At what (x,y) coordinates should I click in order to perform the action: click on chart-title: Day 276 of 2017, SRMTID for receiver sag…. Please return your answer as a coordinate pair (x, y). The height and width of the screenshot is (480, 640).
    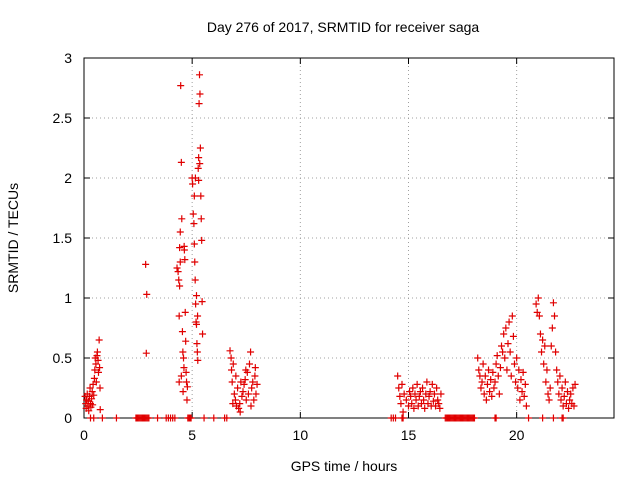
    Looking at the image, I should click on (343, 27).